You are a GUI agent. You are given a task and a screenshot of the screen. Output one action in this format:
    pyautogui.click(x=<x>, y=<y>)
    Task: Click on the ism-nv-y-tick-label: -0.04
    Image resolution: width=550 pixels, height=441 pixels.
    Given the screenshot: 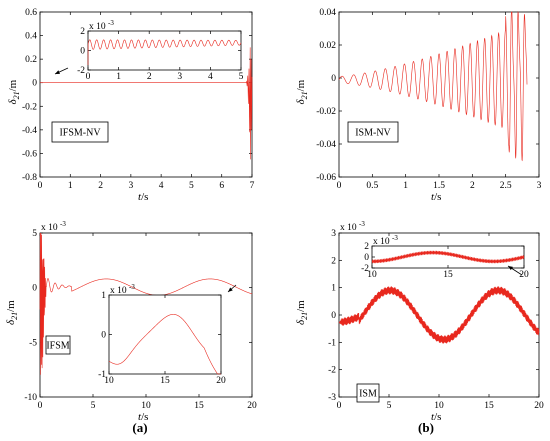 What is the action you would take?
    pyautogui.click(x=326, y=145)
    